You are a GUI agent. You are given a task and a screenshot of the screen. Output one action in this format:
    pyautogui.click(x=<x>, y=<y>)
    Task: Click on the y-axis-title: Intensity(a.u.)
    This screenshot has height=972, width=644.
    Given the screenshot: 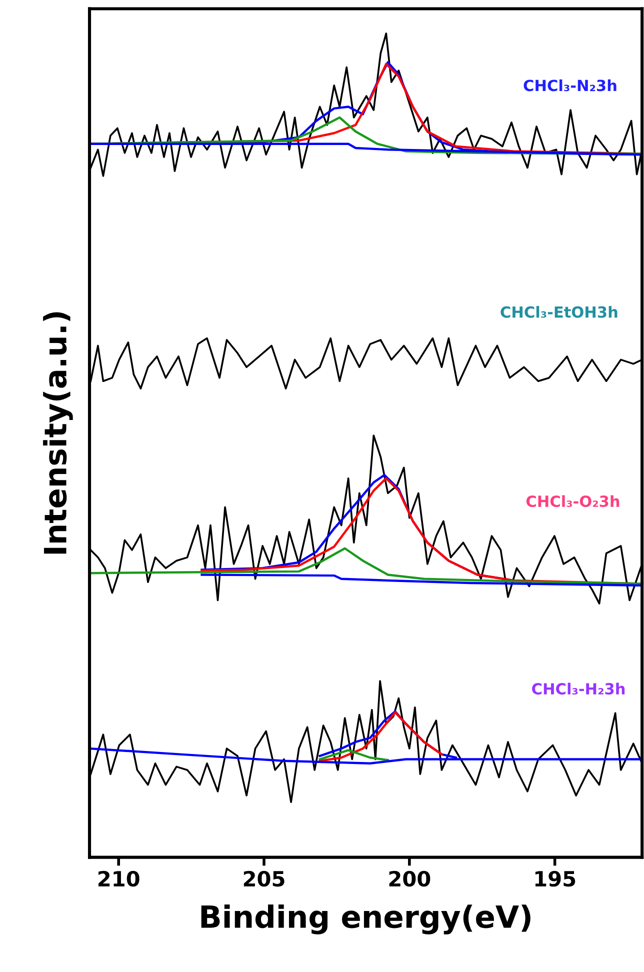 What is the action you would take?
    pyautogui.click(x=58, y=433)
    